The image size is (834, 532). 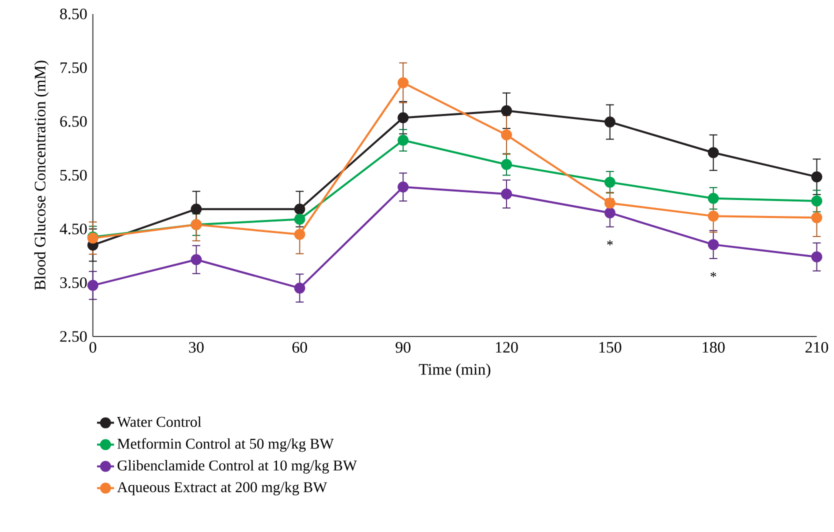 What do you see at coordinates (225, 445) in the screenshot?
I see `legend-label: Metformin Control at 50 mg/kg BW` at bounding box center [225, 445].